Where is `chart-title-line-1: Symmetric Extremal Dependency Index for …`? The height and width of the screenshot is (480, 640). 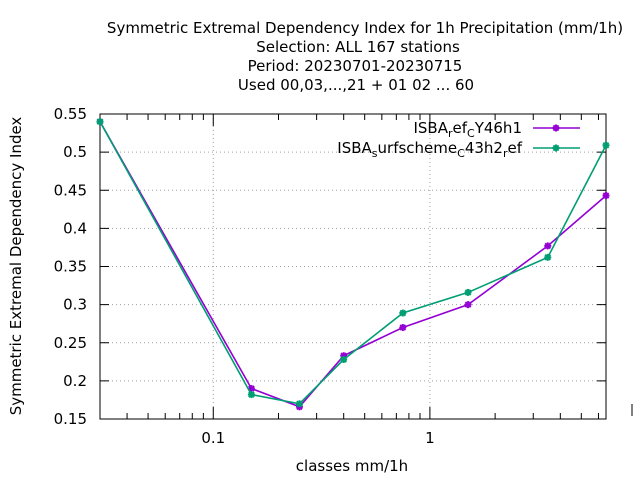
chart-title-line-1: Symmetric Extremal Dependency Index for … is located at coordinates (365, 28).